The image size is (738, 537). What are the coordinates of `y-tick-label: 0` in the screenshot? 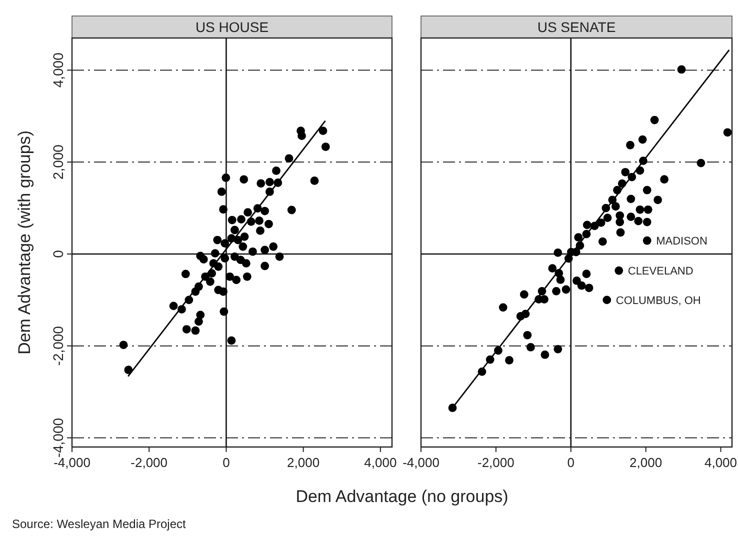 It's located at (58, 254).